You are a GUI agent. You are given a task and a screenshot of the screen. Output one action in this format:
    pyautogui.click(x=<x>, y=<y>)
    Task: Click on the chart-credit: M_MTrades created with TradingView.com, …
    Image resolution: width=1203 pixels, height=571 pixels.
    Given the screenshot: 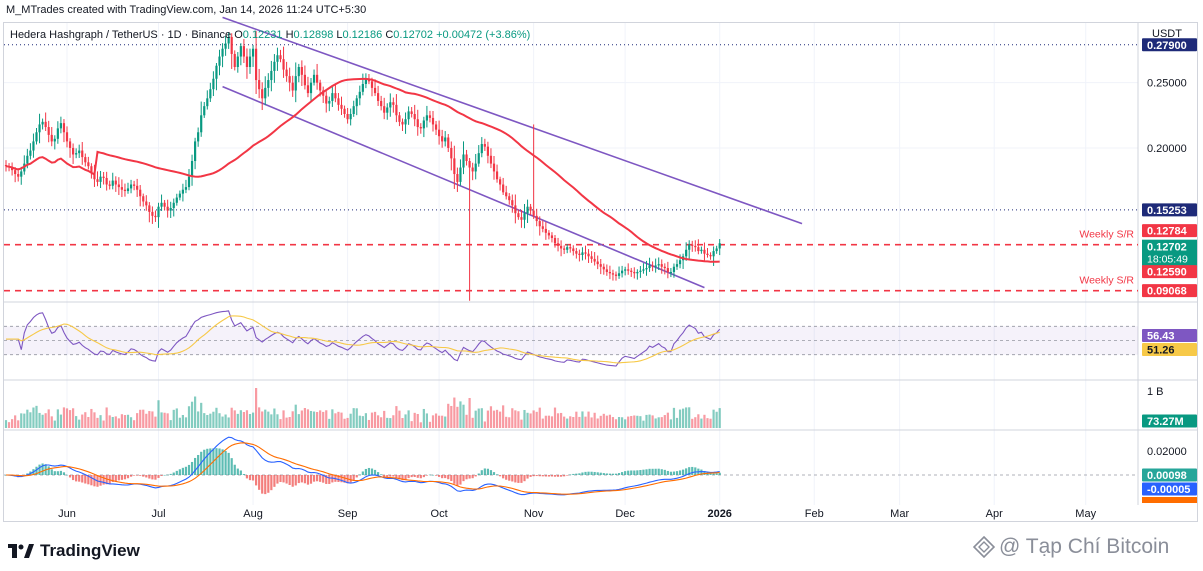 What is the action you would take?
    pyautogui.click(x=186, y=10)
    